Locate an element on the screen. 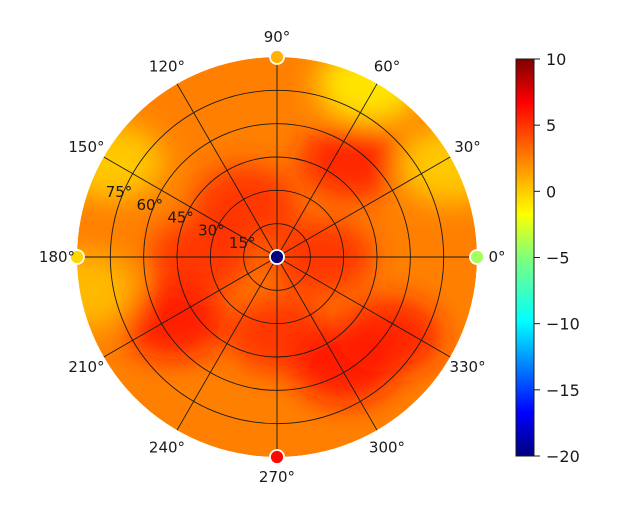 Image resolution: width=642 pixels, height=513 pixels. colorbar-tick-label: 5 is located at coordinates (551, 125).